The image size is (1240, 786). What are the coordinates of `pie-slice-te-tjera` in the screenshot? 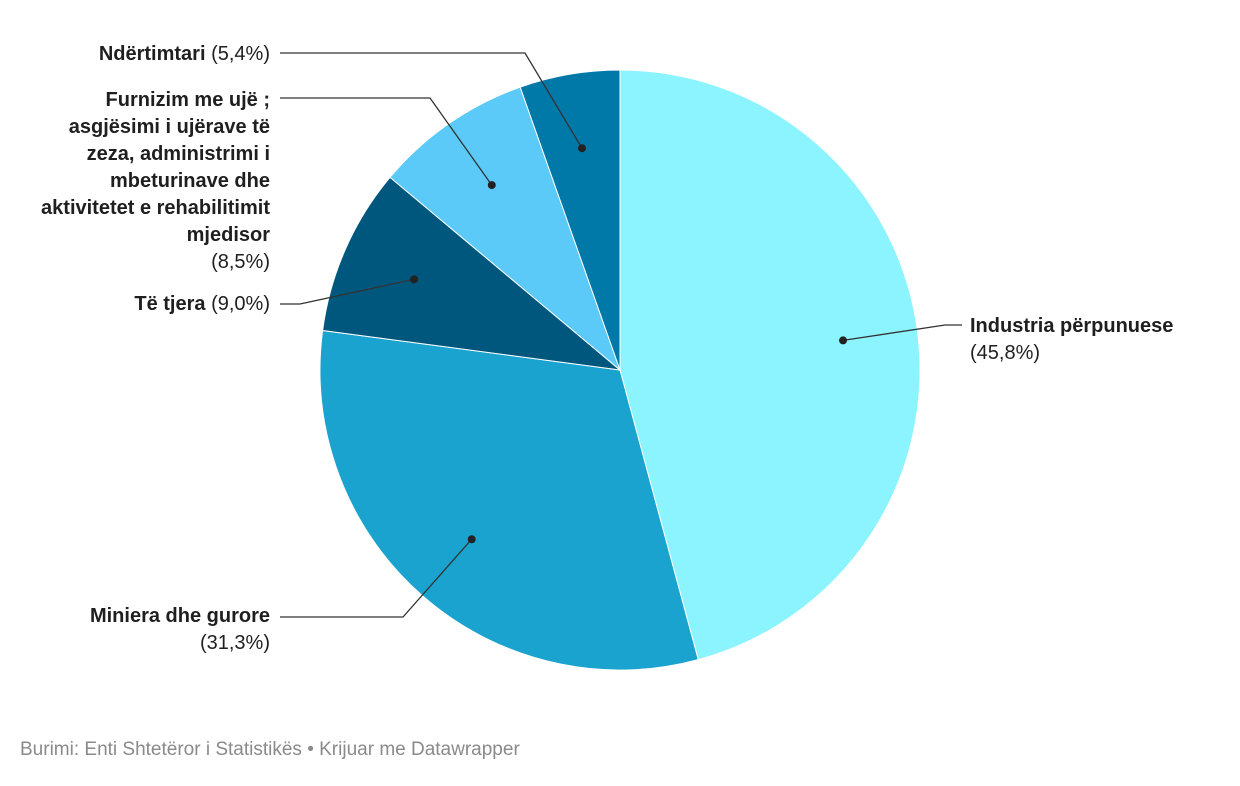 It's located at (472, 273).